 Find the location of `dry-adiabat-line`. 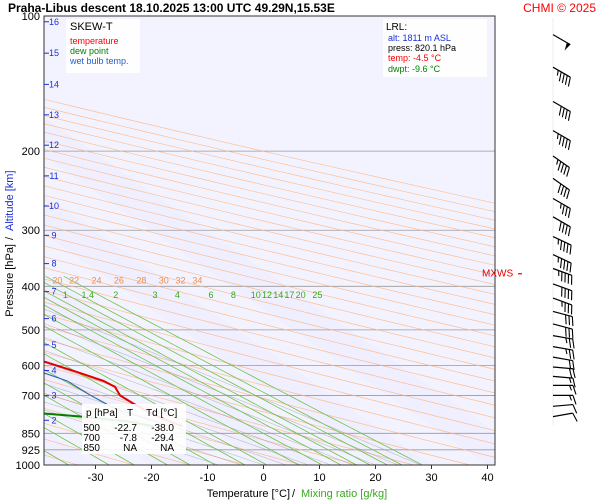

dry-adiabat-line is located at coordinates (229, 415).